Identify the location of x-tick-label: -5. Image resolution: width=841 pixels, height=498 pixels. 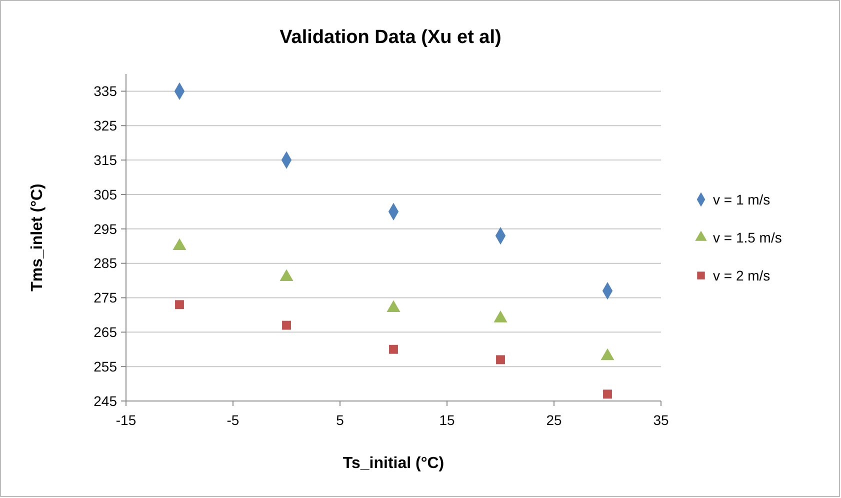
(233, 420).